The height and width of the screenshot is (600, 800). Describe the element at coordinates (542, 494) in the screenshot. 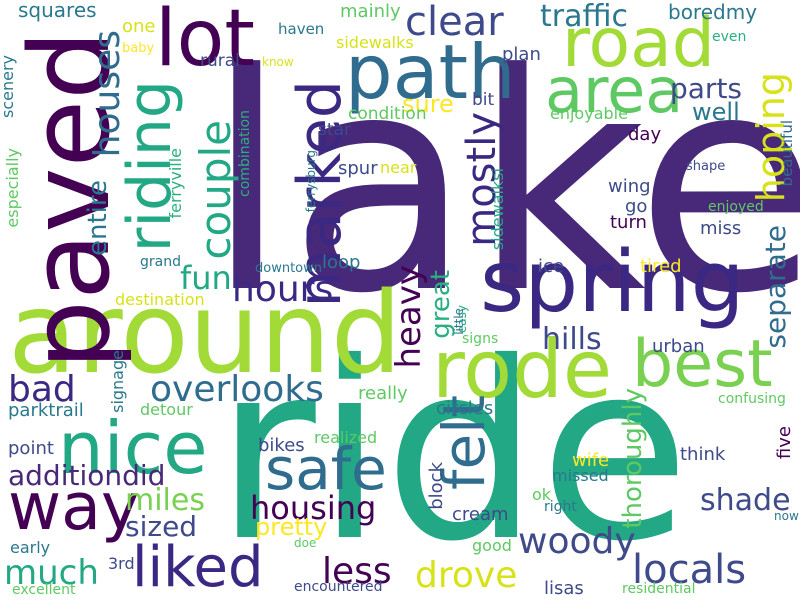

I see `word-ok: ok` at that location.